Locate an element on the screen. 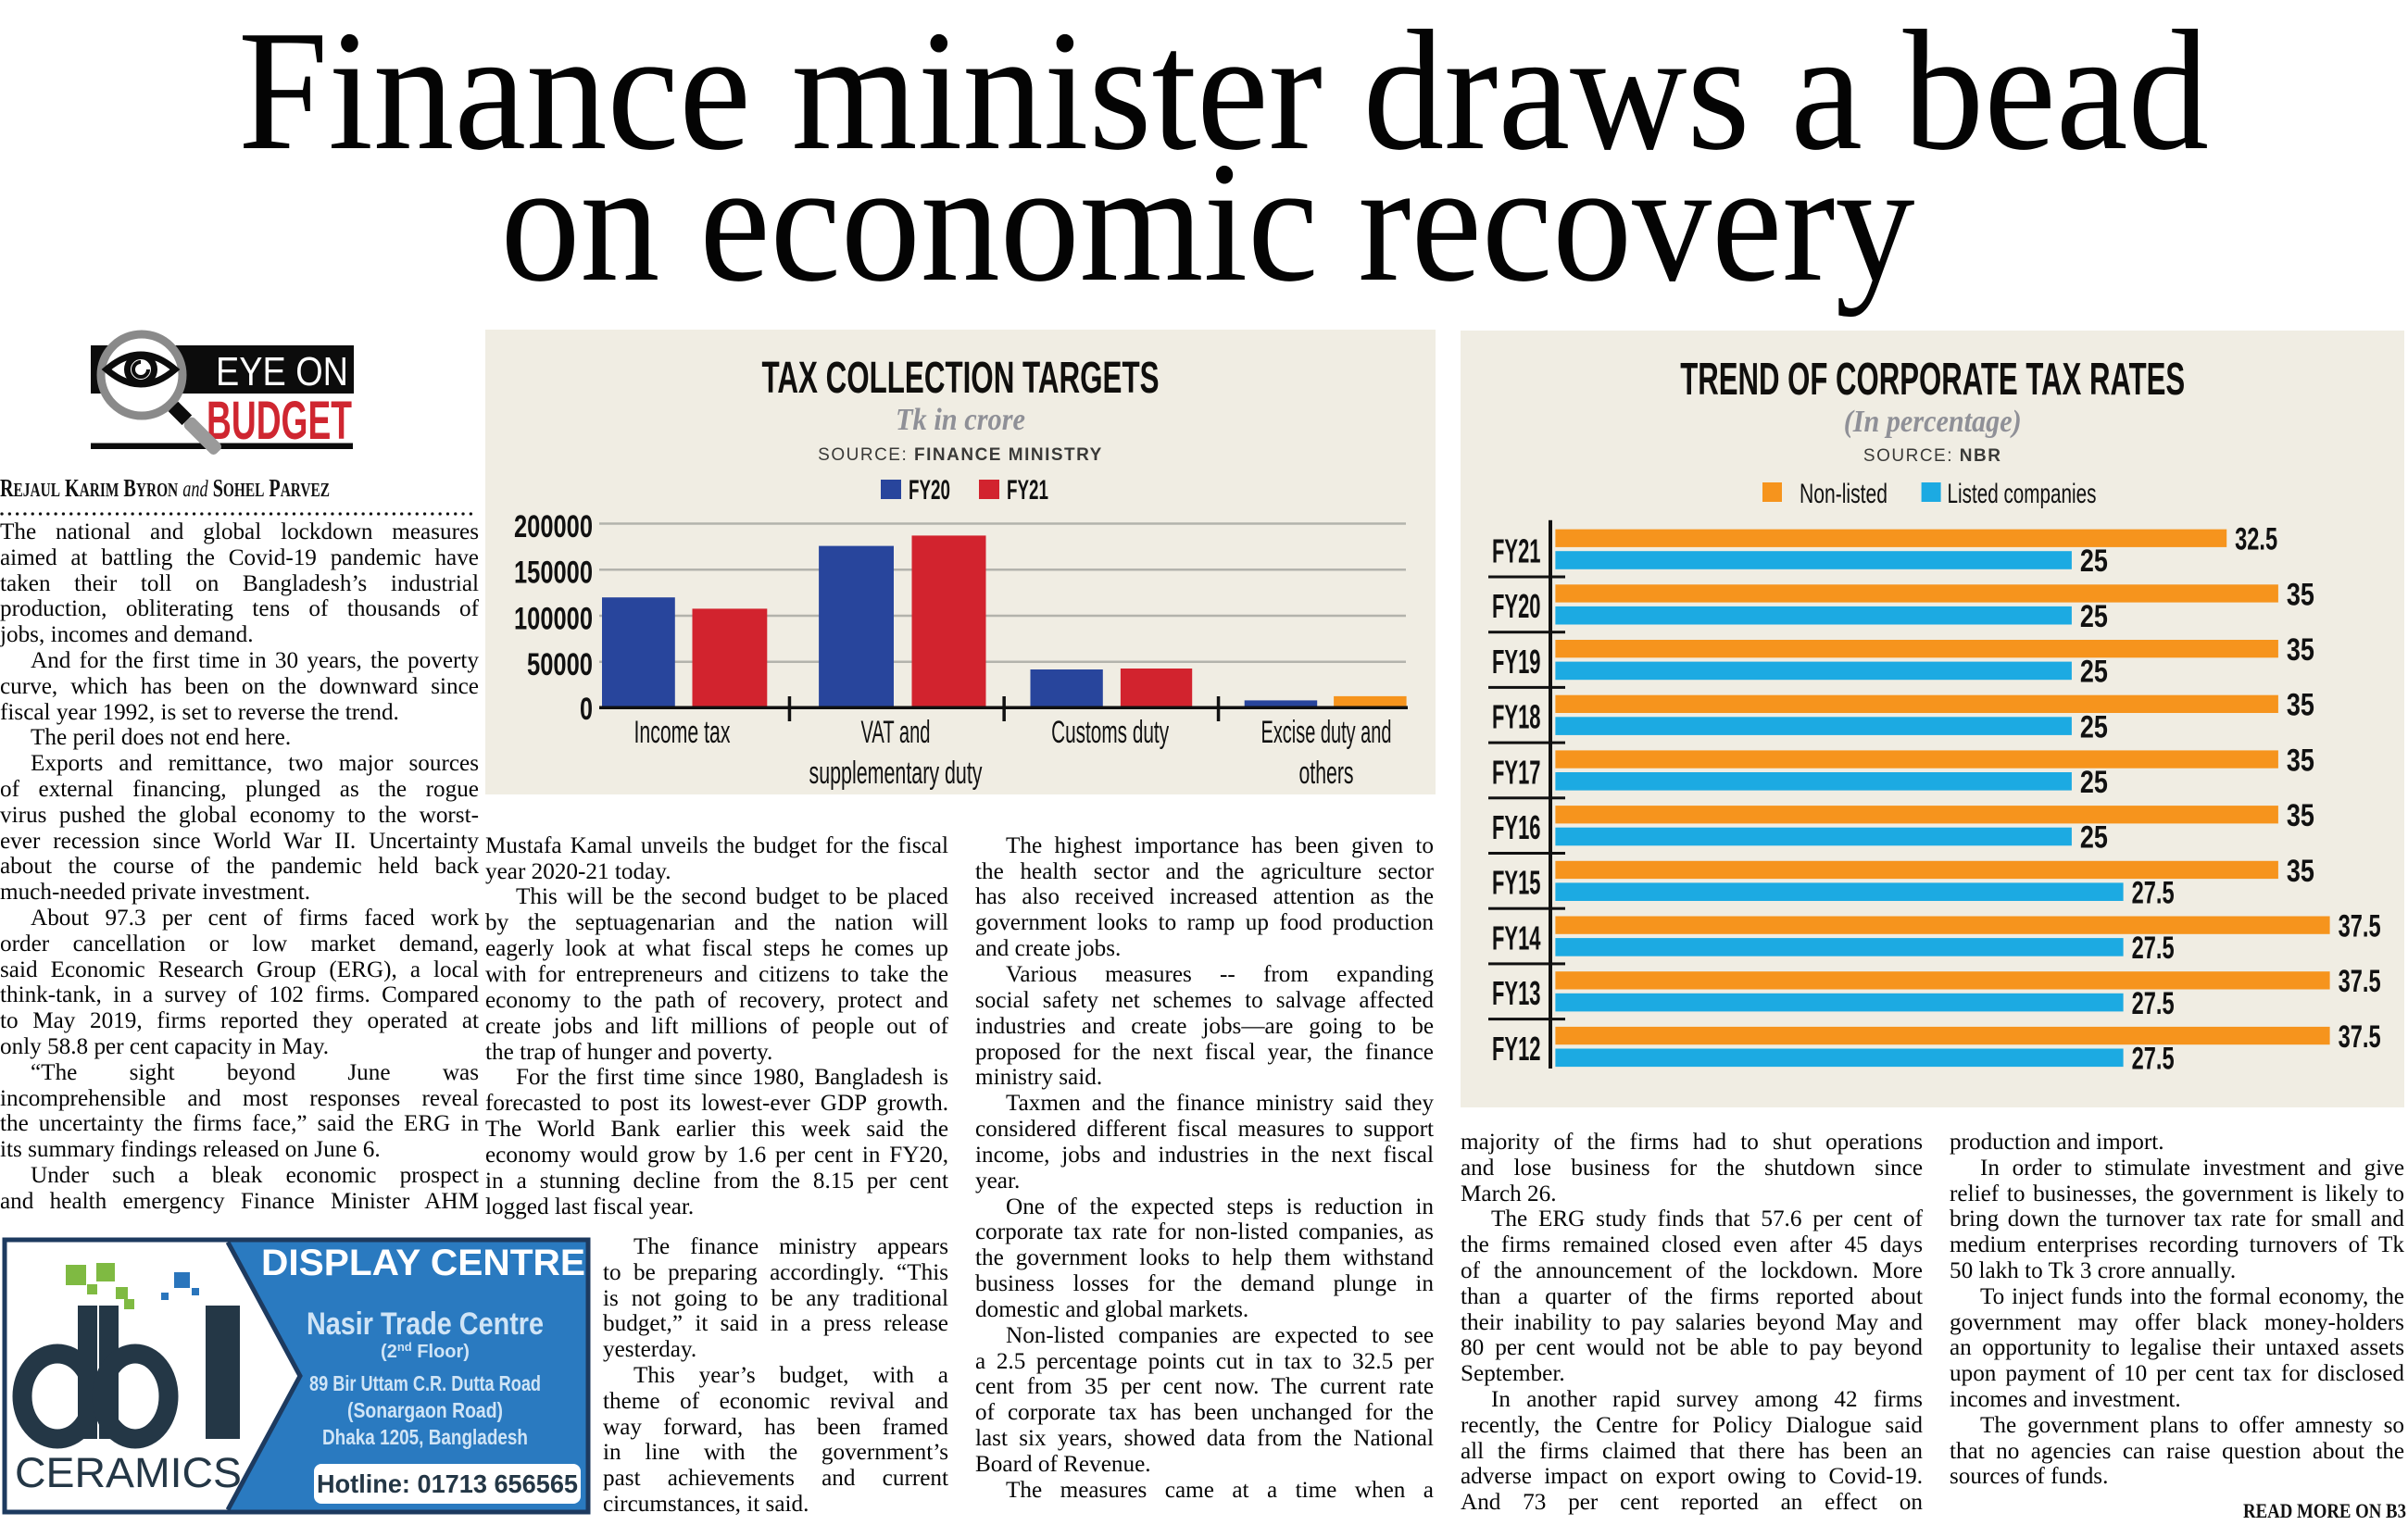 Image resolution: width=2408 pixels, height=1525 pixels. svg-text: FY18 is located at coordinates (1516, 717).